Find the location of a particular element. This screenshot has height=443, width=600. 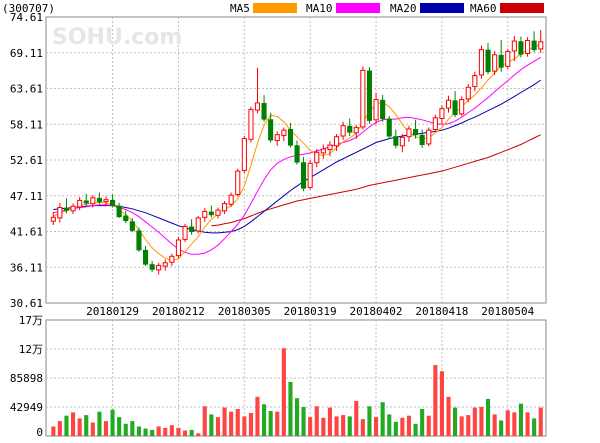

volume-tick-label: 0 is located at coordinates (39, 432).